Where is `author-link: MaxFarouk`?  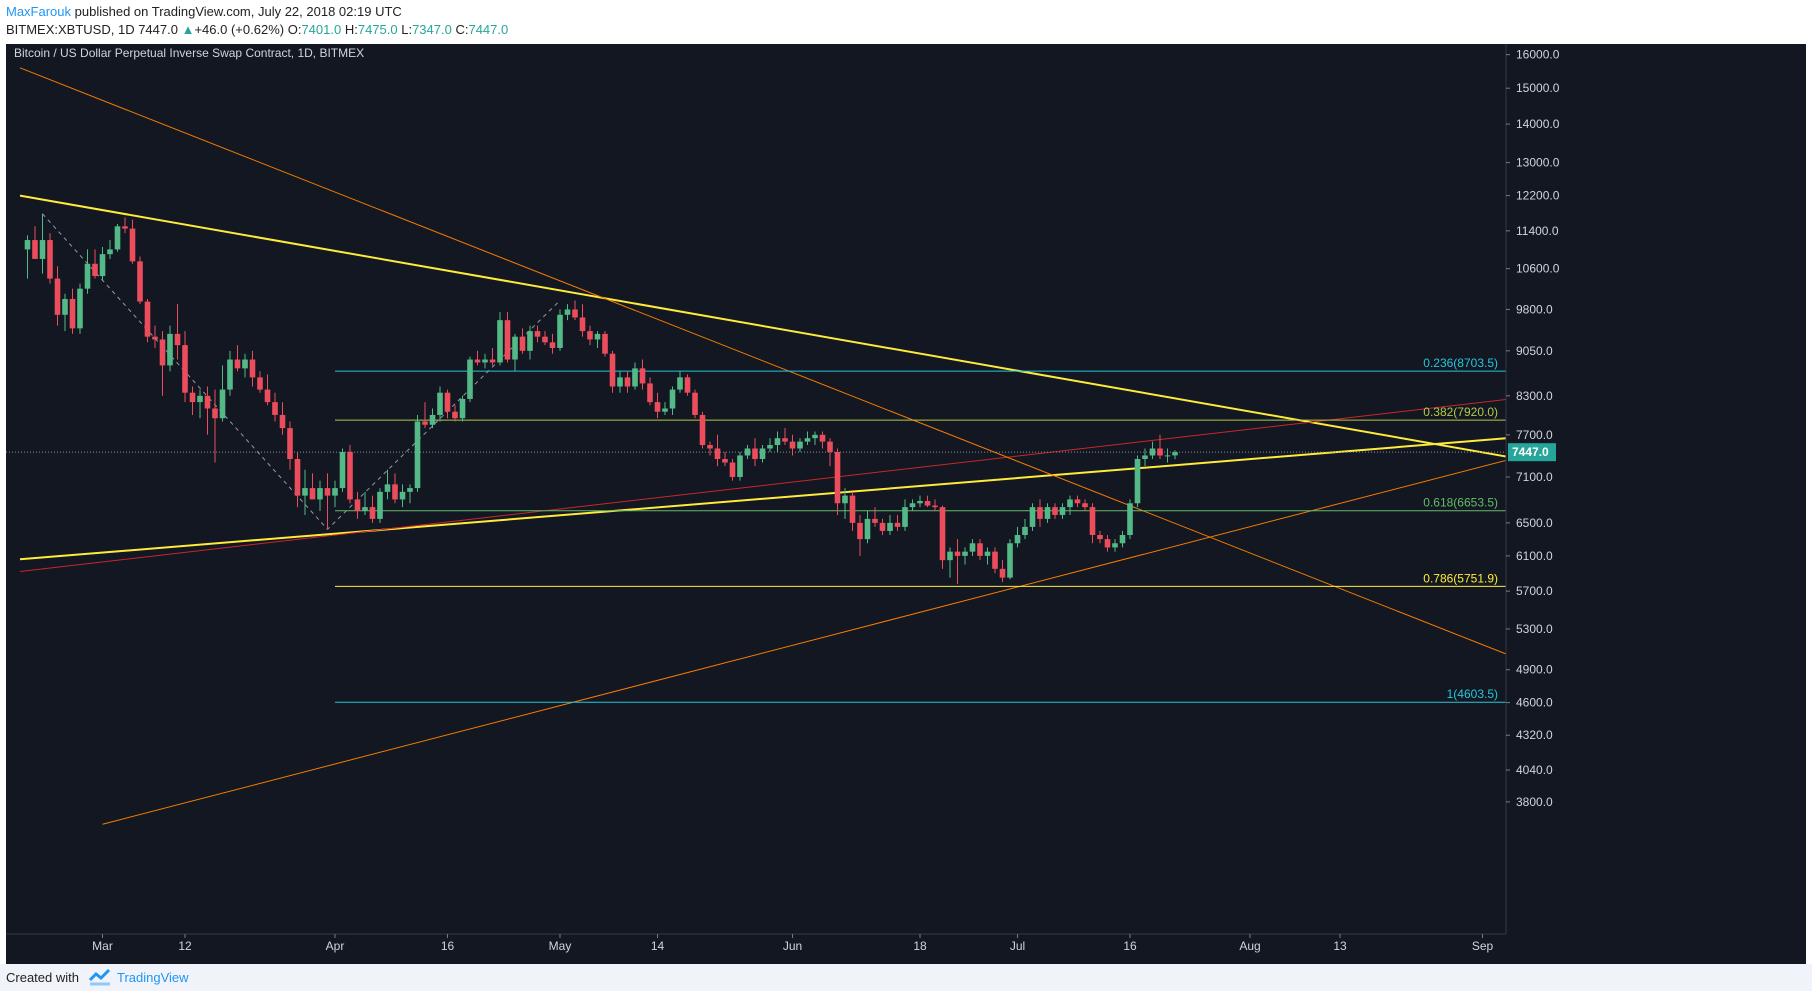
author-link: MaxFarouk is located at coordinates (39, 11).